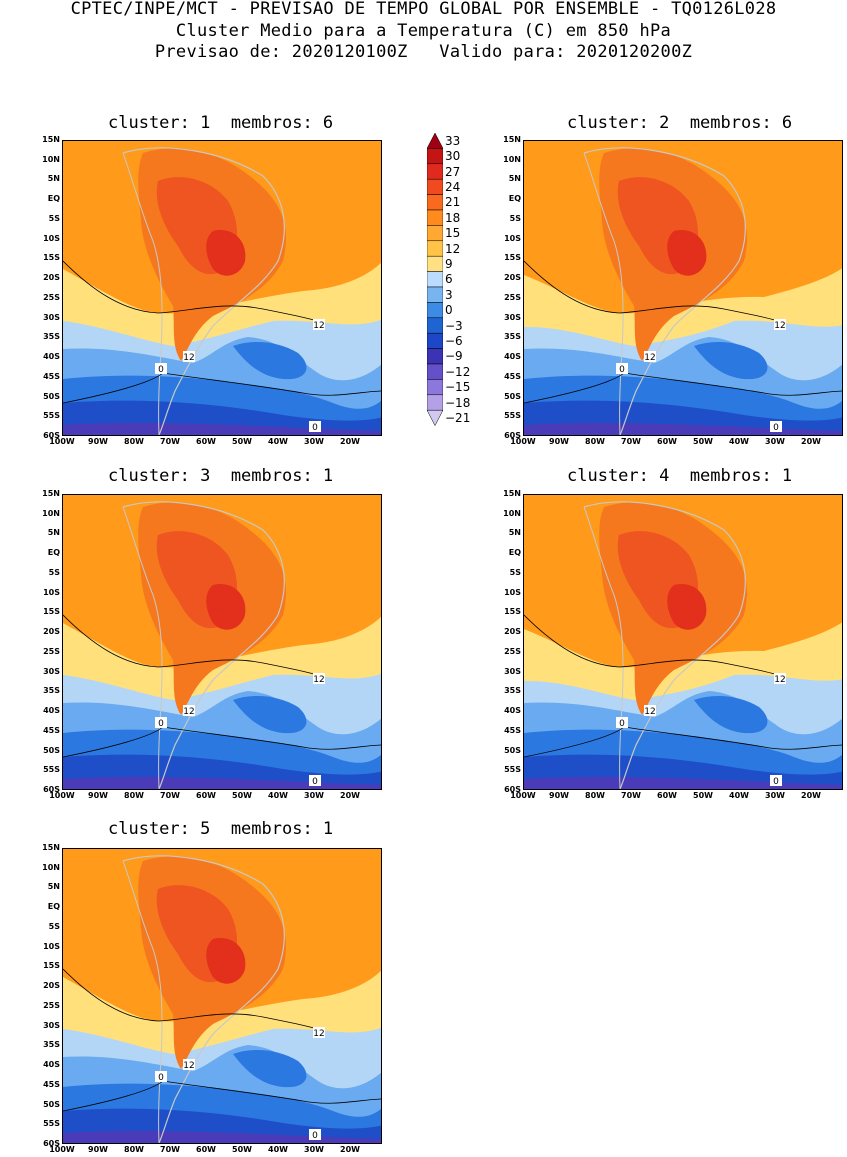 This screenshot has height=1157, width=847. Describe the element at coordinates (453, 217) in the screenshot. I see `colorbar-label: 18` at that location.